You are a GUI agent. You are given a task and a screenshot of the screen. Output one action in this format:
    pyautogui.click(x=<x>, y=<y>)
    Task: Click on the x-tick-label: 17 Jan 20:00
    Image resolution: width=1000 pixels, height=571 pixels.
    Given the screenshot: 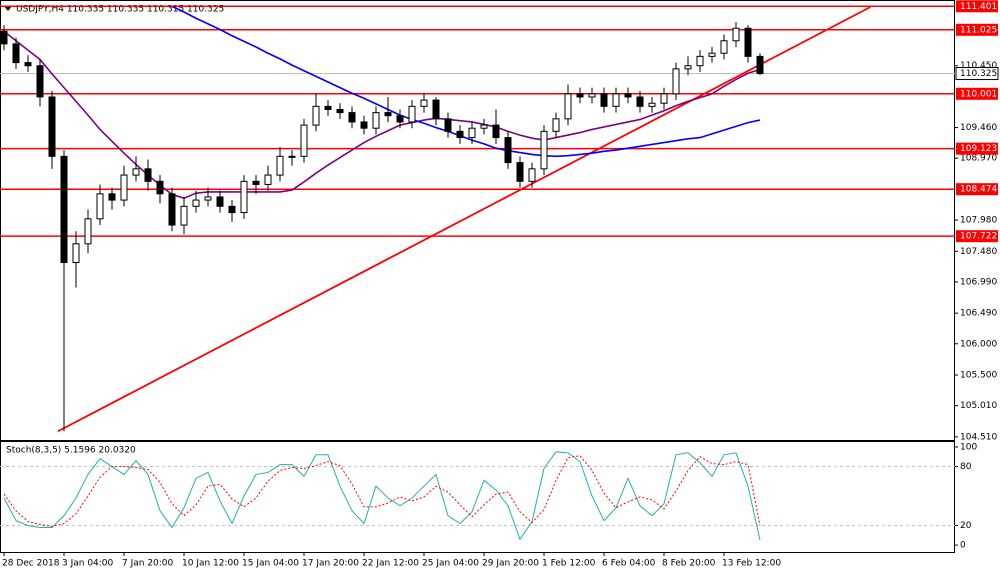 What is the action you would take?
    pyautogui.click(x=330, y=564)
    